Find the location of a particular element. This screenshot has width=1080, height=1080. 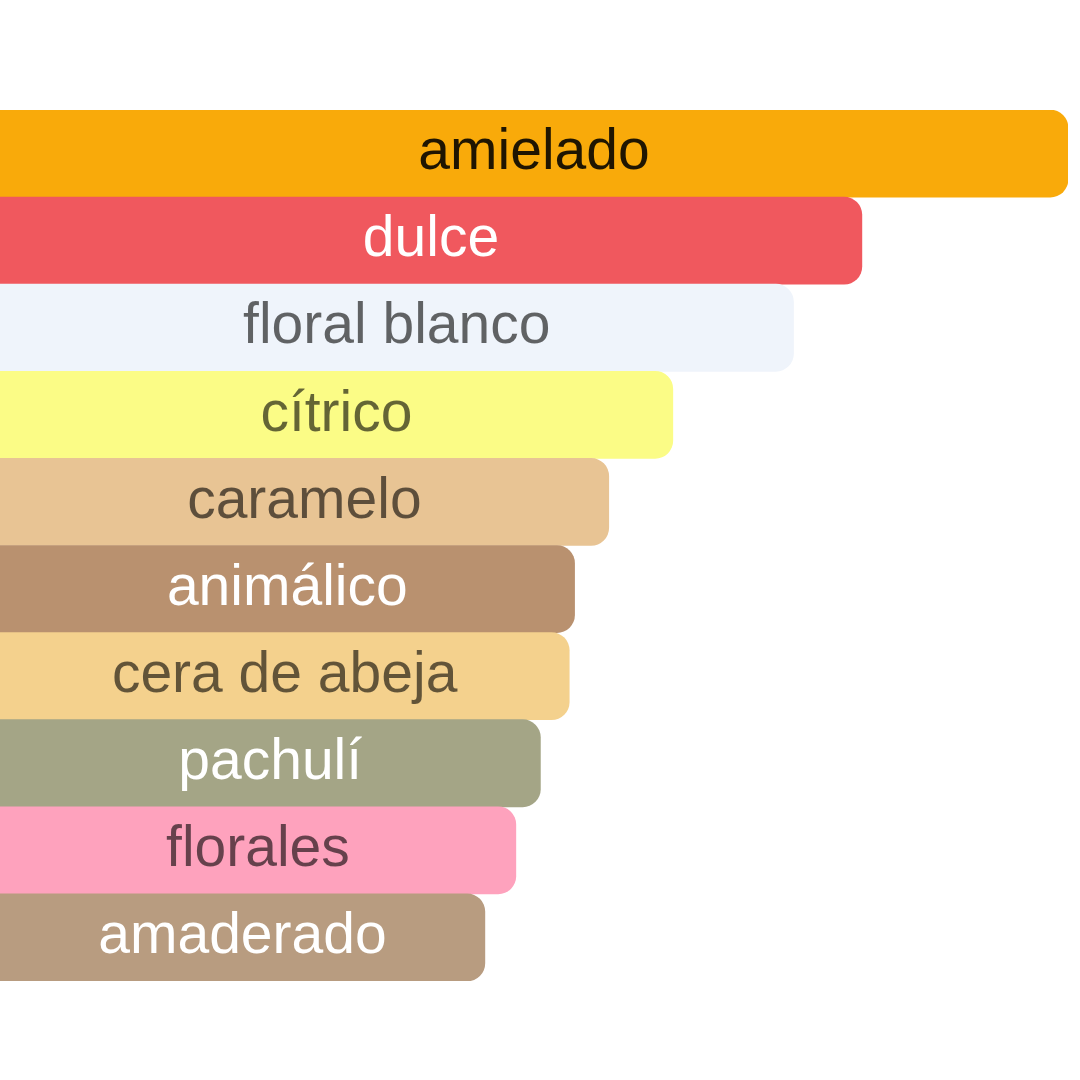

y-tick-label: amaderado is located at coordinates (242, 933).